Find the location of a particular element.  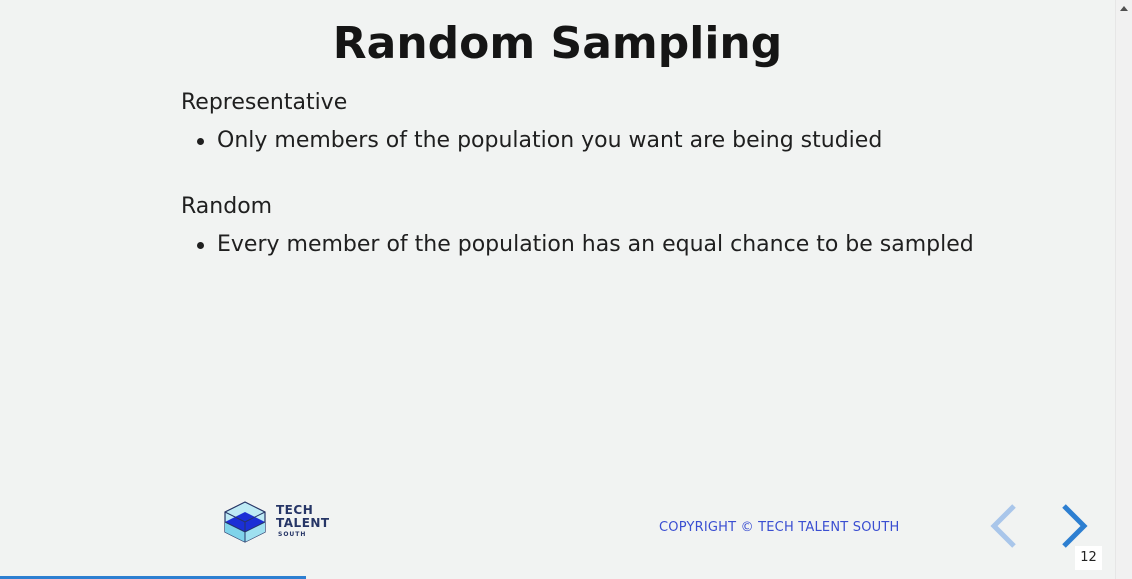

logo-line: TECH is located at coordinates (295, 510).